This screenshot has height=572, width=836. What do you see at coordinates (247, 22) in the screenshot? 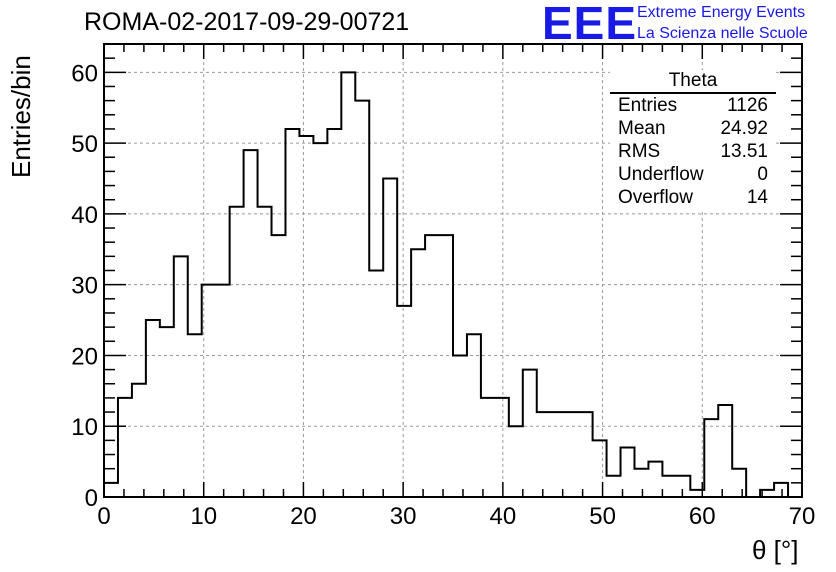
I see `chart-title: ROMA-02-2017-09-29-00721` at bounding box center [247, 22].